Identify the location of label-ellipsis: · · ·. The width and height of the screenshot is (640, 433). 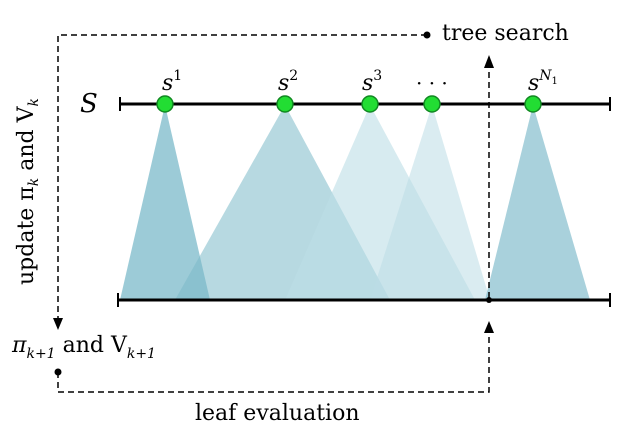
(432, 83).